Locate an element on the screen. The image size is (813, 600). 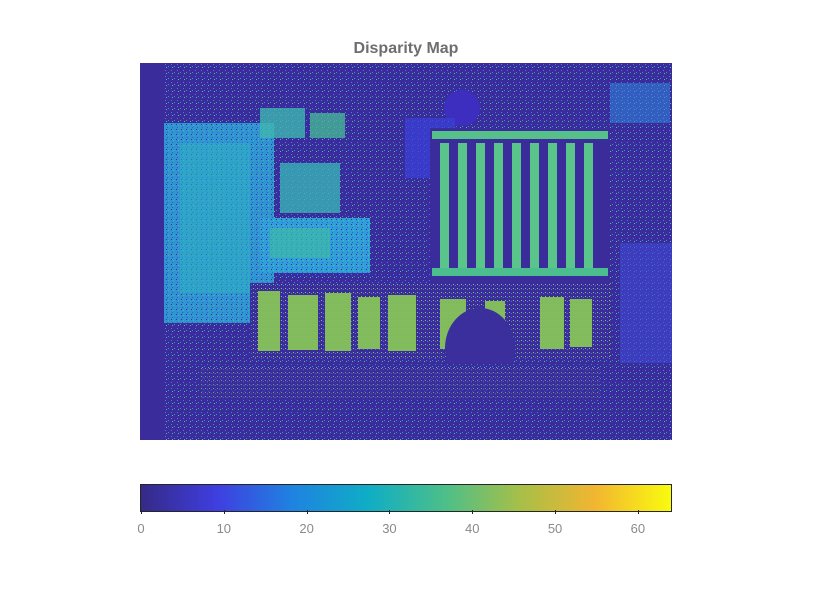
colorbar-tick-label: 40 is located at coordinates (472, 528).